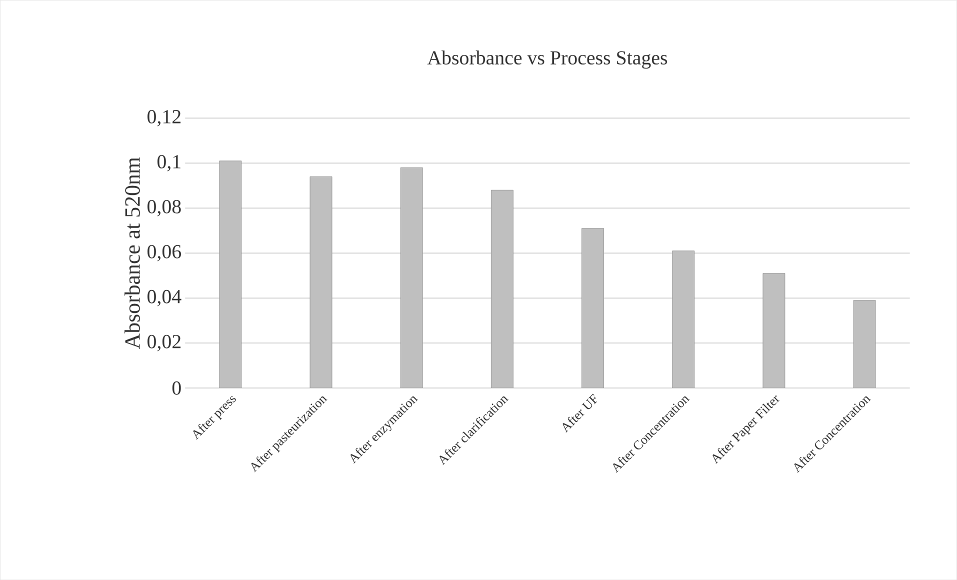 The height and width of the screenshot is (580, 957). Describe the element at coordinates (132, 253) in the screenshot. I see `y-axis-title: Absorbance at 520nm` at that location.